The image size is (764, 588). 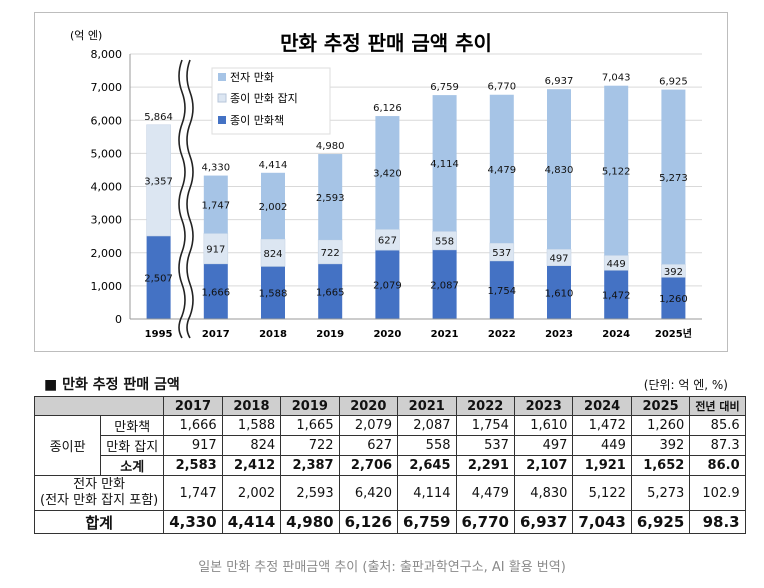 I want to click on data-label: 449, so click(x=616, y=264).